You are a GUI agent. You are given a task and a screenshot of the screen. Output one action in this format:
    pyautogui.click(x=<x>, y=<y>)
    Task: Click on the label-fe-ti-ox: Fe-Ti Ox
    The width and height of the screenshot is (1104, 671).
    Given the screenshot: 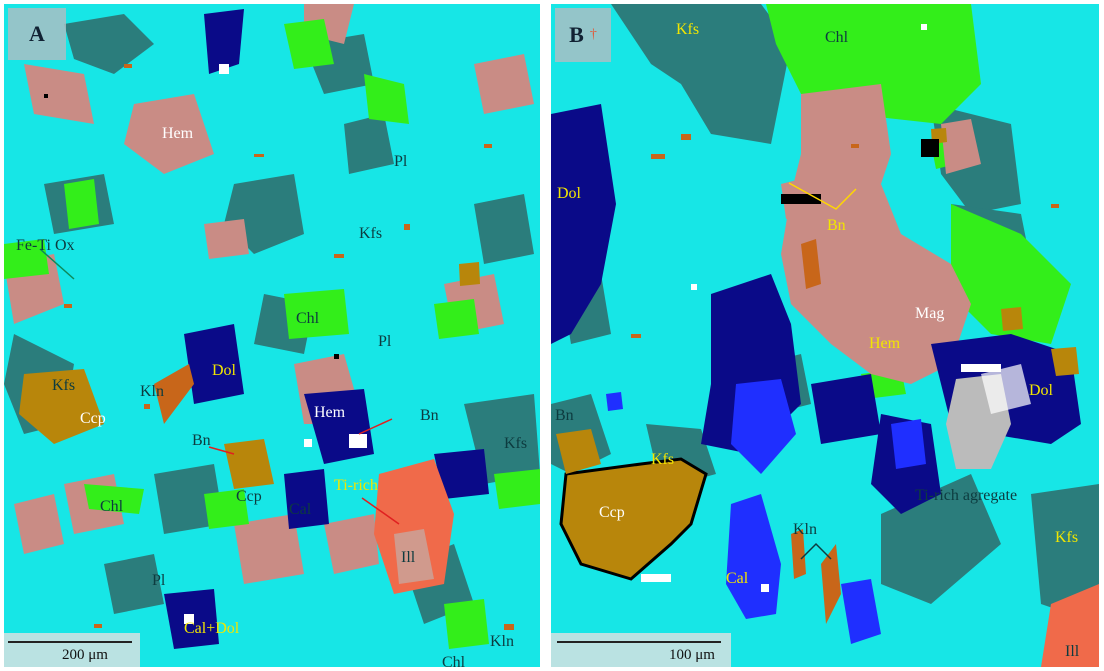 What is the action you would take?
    pyautogui.click(x=45, y=245)
    